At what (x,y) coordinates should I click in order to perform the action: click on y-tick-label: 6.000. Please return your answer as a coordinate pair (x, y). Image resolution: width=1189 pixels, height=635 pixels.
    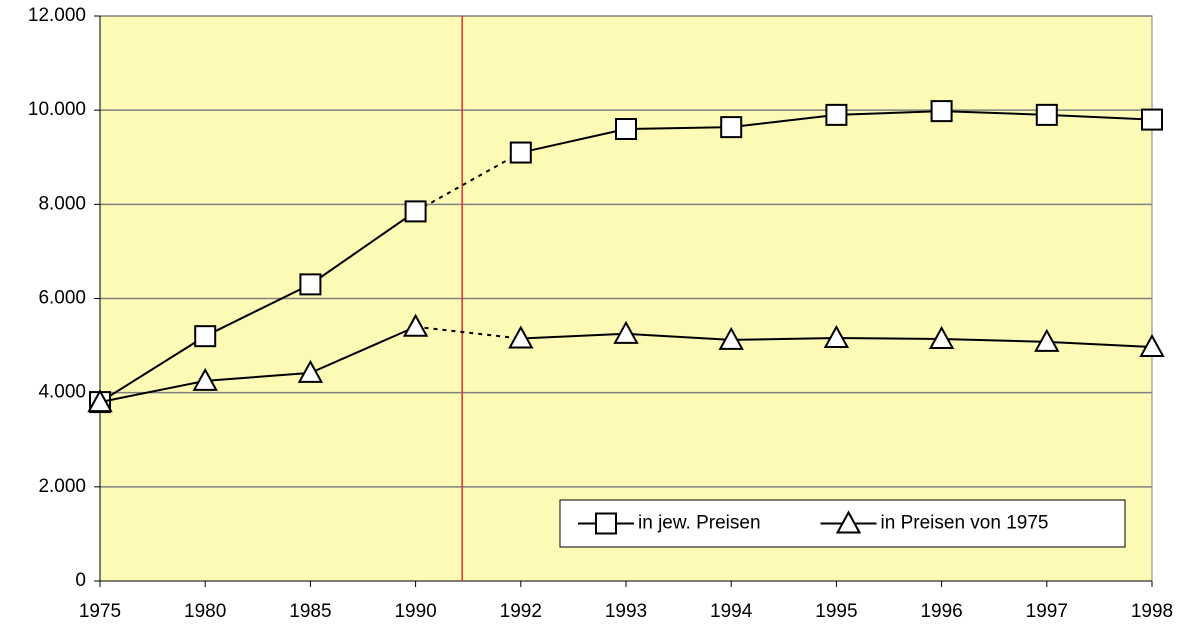
    Looking at the image, I should click on (62, 298).